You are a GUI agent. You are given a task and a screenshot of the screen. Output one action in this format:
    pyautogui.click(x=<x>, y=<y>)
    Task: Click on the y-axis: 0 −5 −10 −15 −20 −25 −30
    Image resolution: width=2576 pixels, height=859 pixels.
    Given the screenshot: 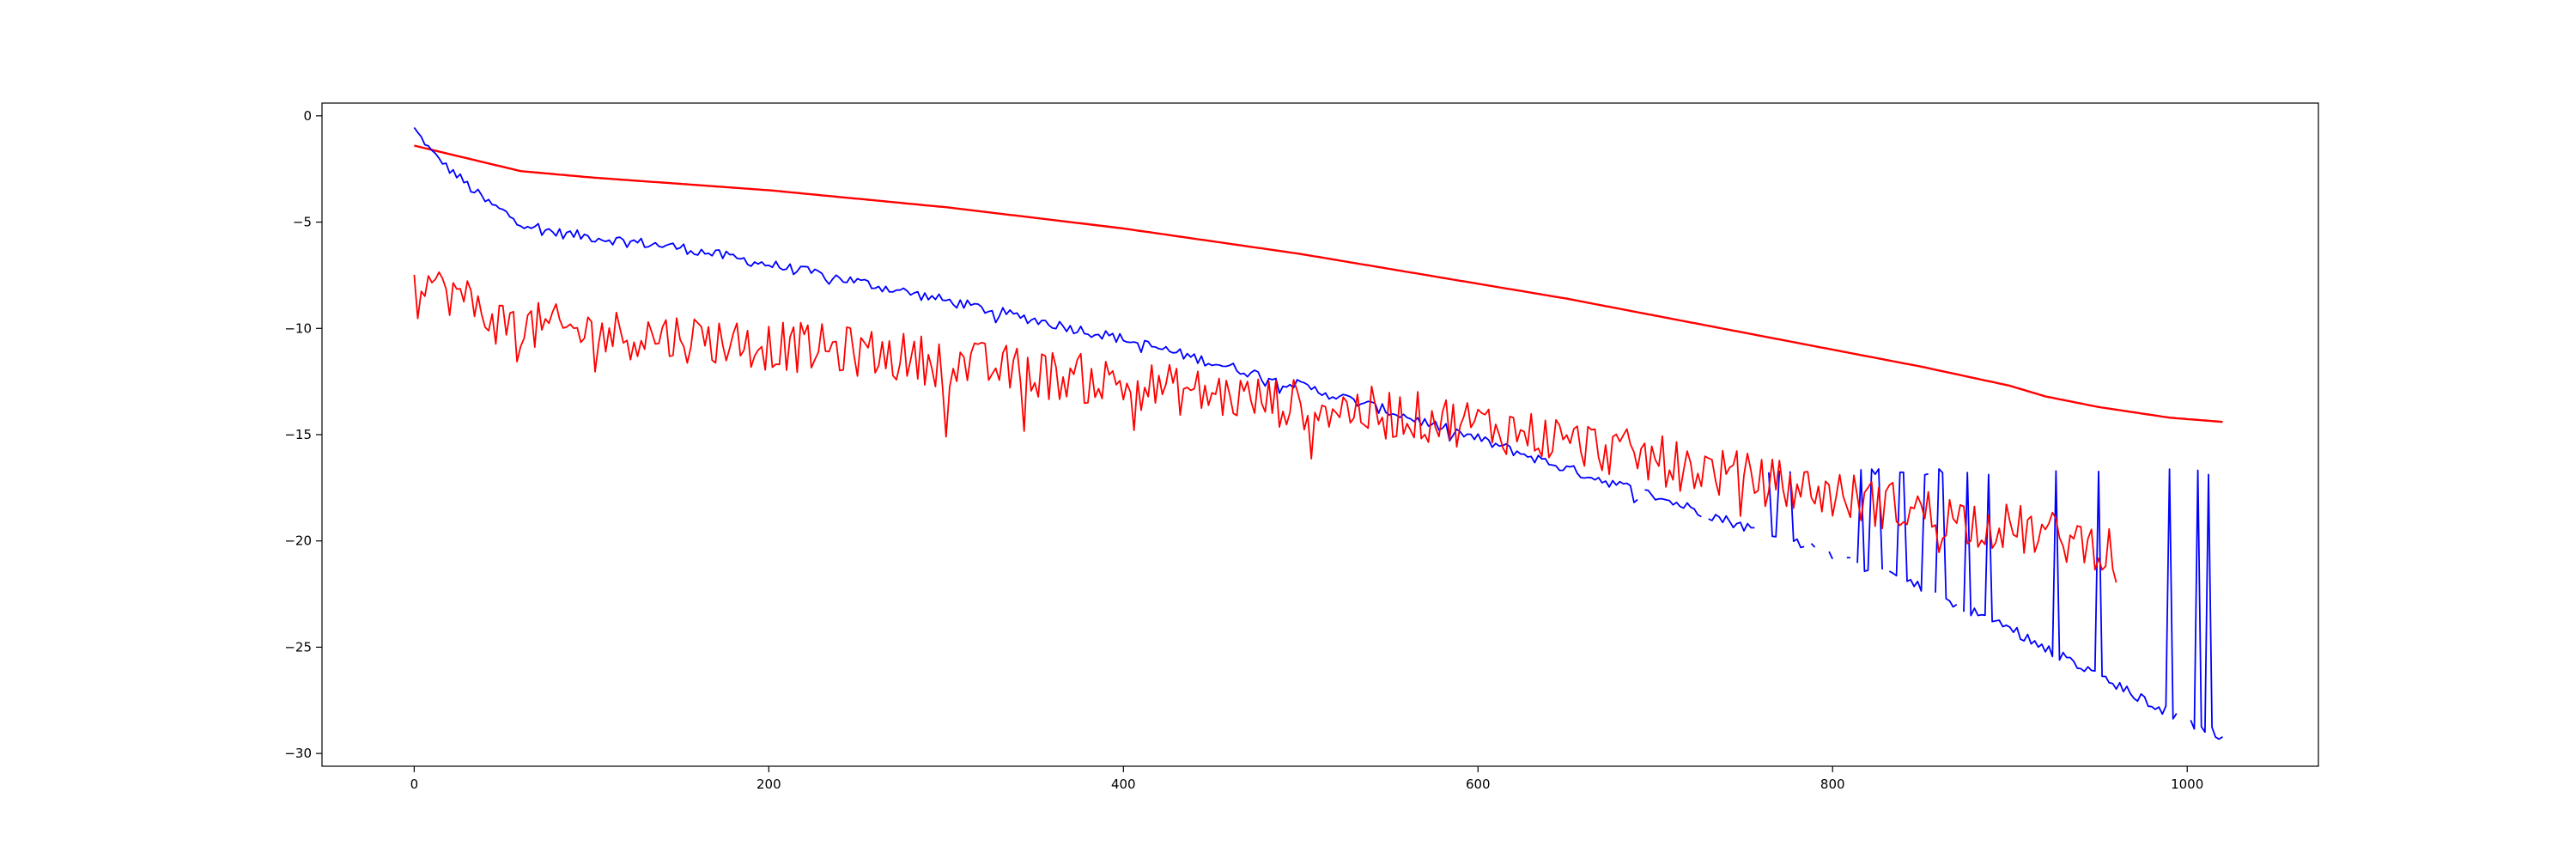 What is the action you would take?
    pyautogui.click(x=303, y=435)
    